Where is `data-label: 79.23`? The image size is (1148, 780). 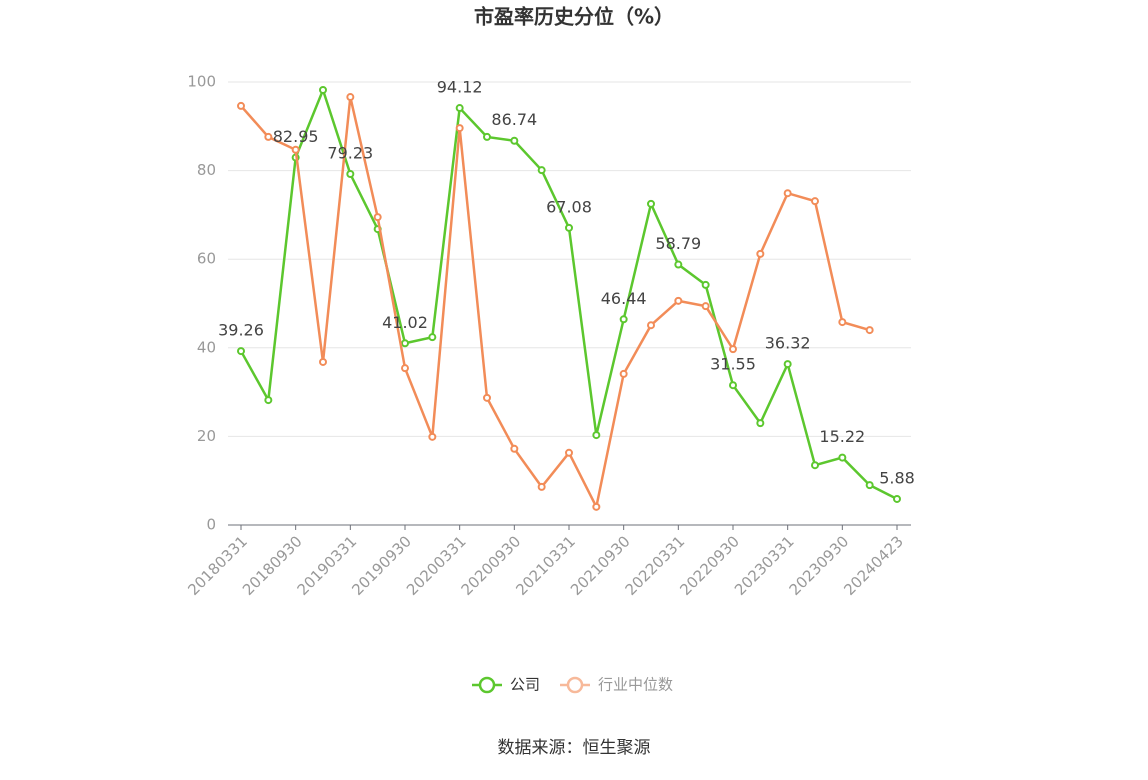
data-label: 79.23 is located at coordinates (350, 153).